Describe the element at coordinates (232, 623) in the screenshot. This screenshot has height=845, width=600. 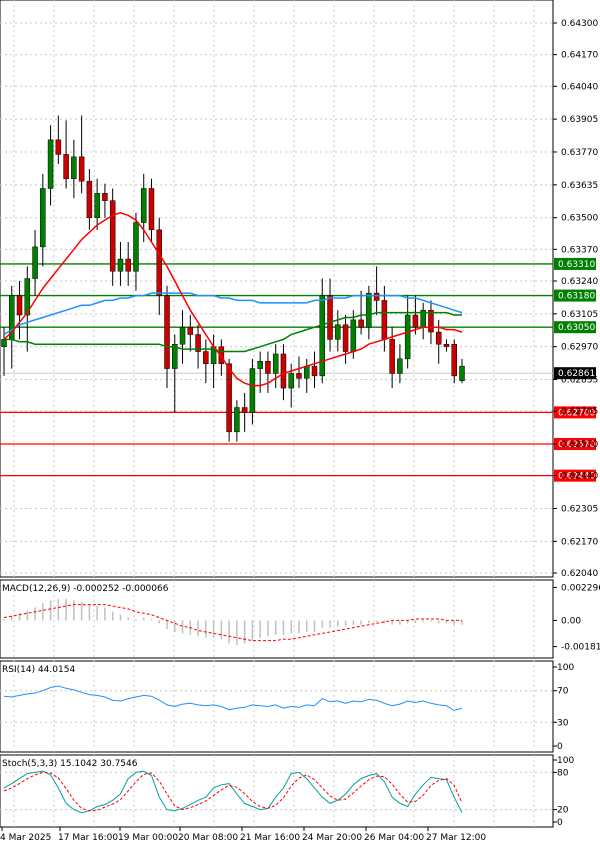
I see `macd-signal-line` at that location.